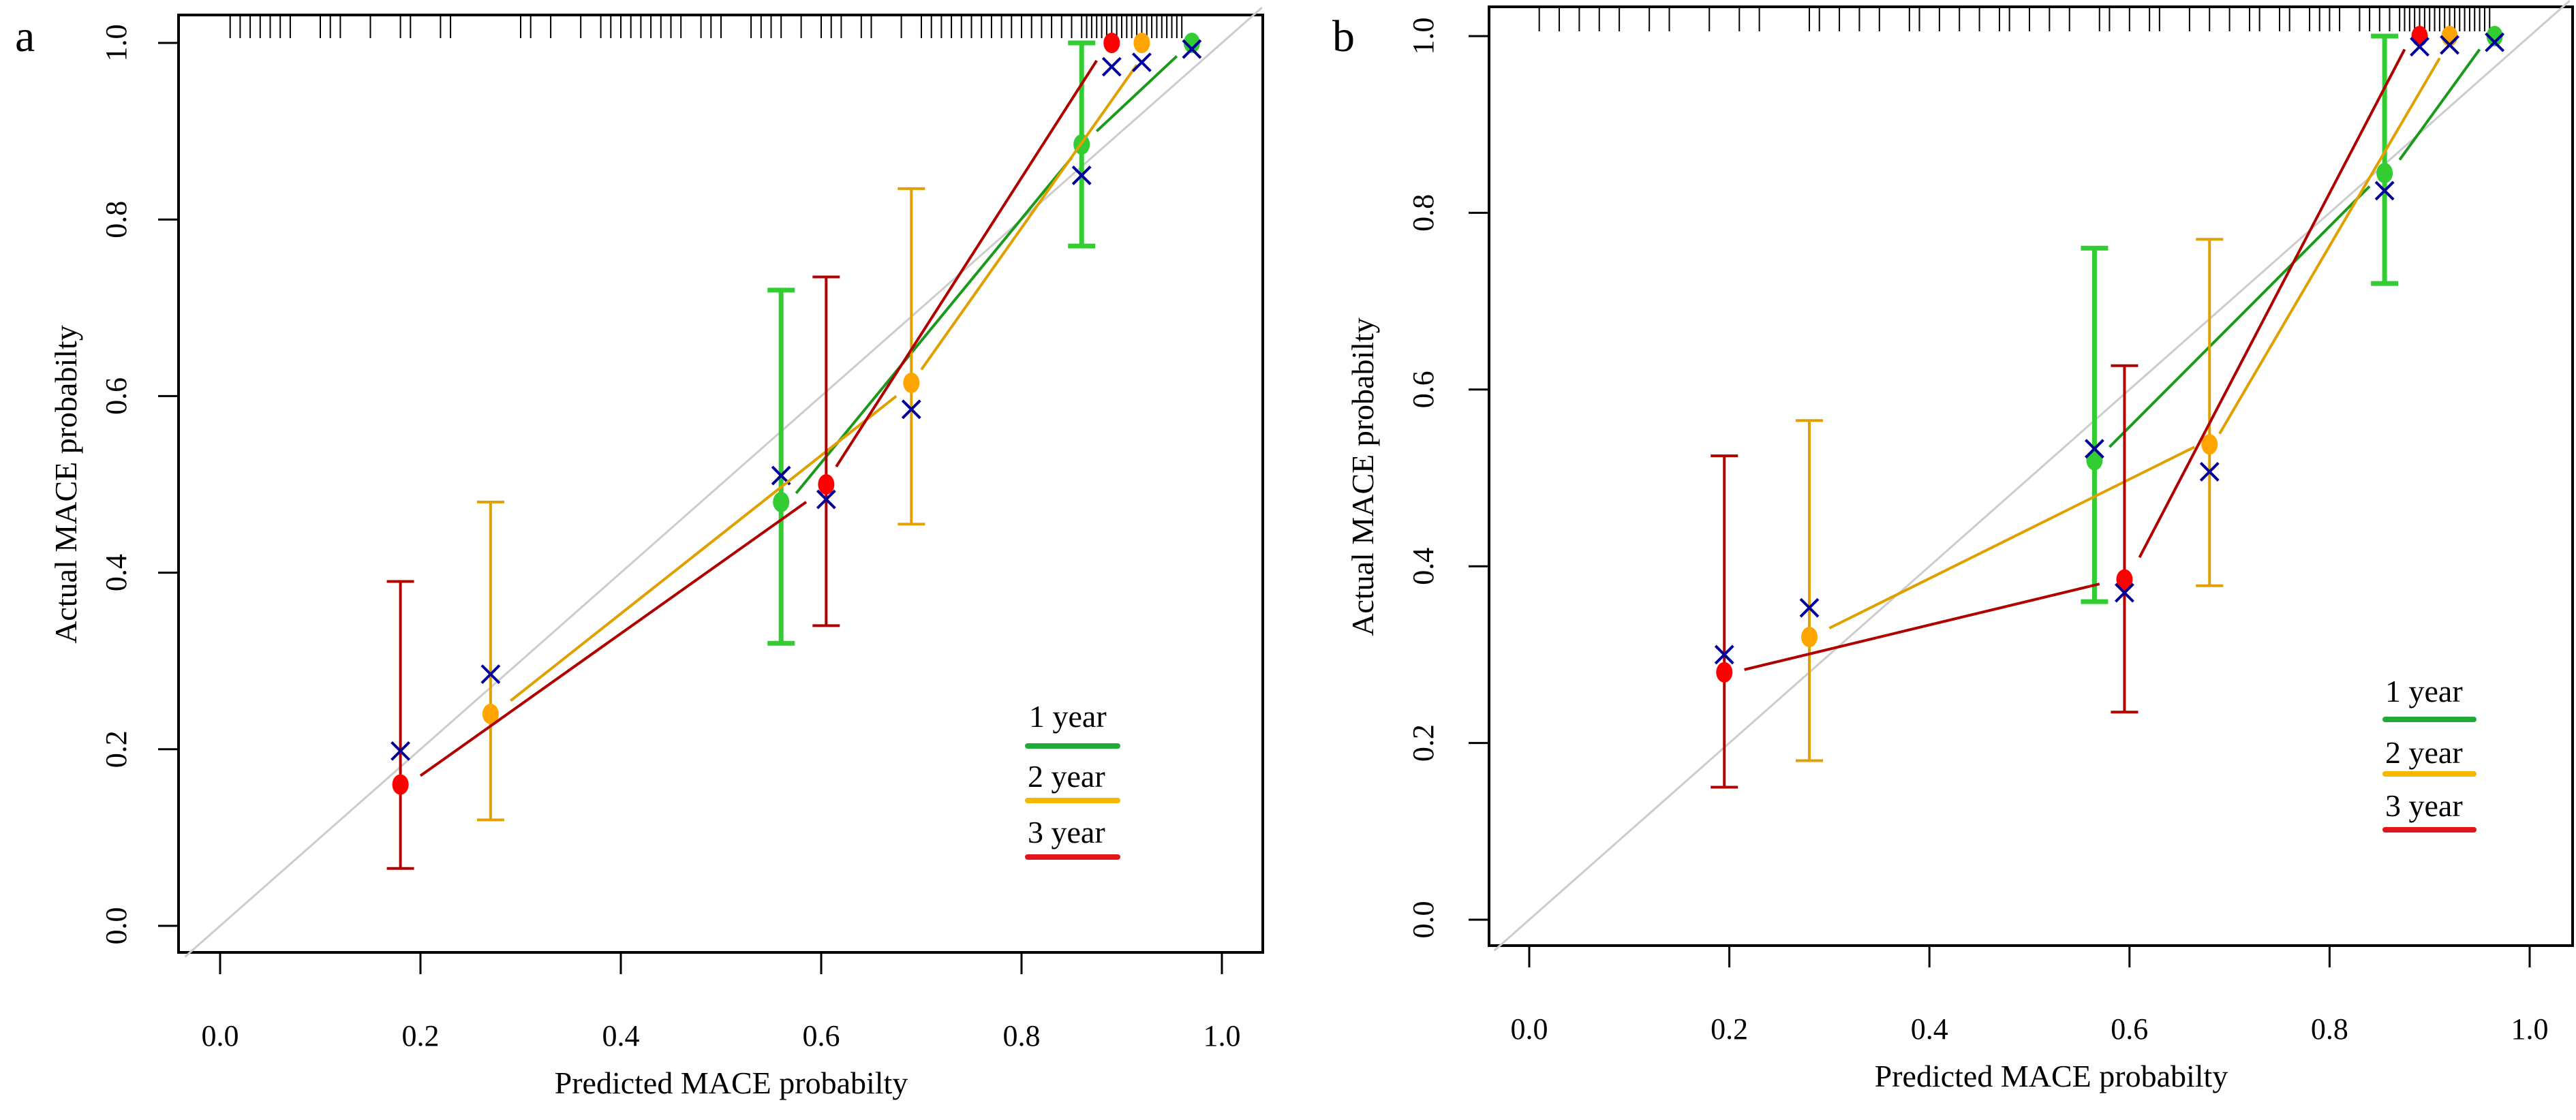 The height and width of the screenshot is (1120, 2576). Describe the element at coordinates (2051, 1076) in the screenshot. I see `panel-b-x-axis-title: Predicted MACE probabilty` at that location.